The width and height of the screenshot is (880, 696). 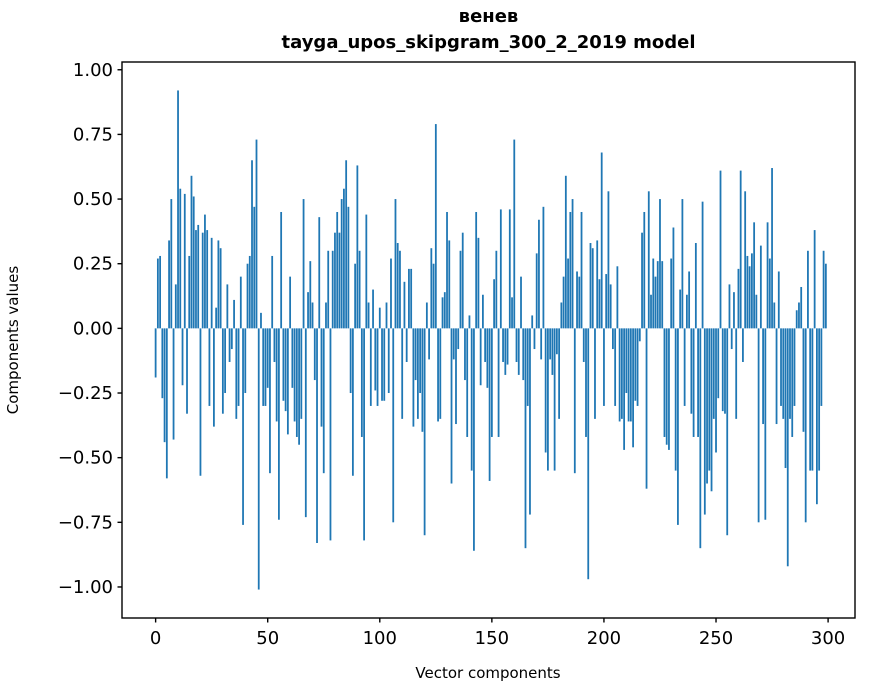 What do you see at coordinates (13, 340) in the screenshot?
I see `y-axis-label: Components values` at bounding box center [13, 340].